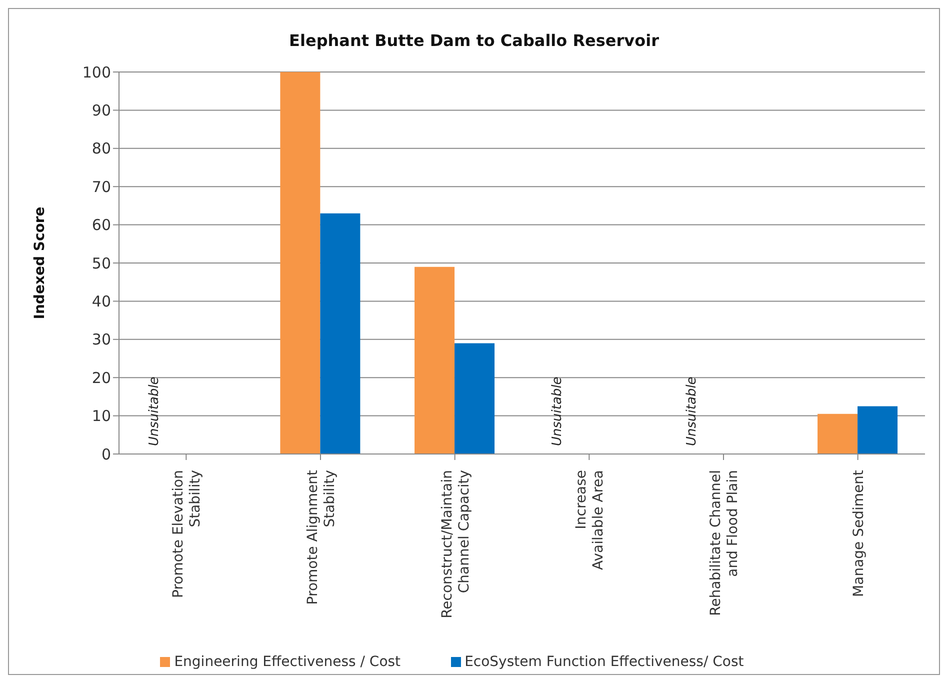 The height and width of the screenshot is (683, 948). What do you see at coordinates (101, 187) in the screenshot?
I see `y-tick-label: 70` at bounding box center [101, 187].